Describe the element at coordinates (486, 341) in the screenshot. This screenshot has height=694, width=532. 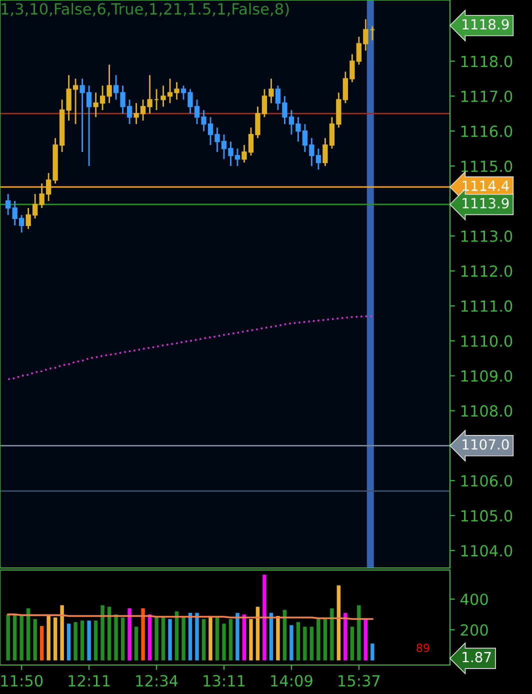
I see `y-tick-label: 1110.0` at that location.